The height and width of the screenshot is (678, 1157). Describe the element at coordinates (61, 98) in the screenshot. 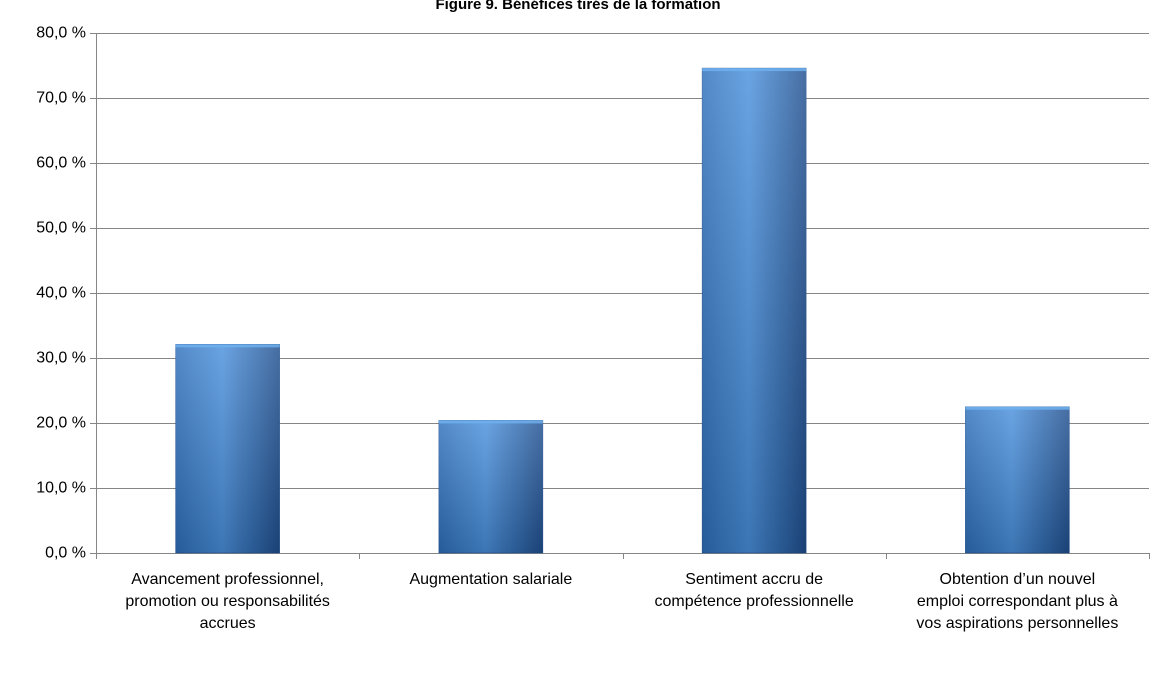

I see `y-tick-label: 70,0 %` at that location.